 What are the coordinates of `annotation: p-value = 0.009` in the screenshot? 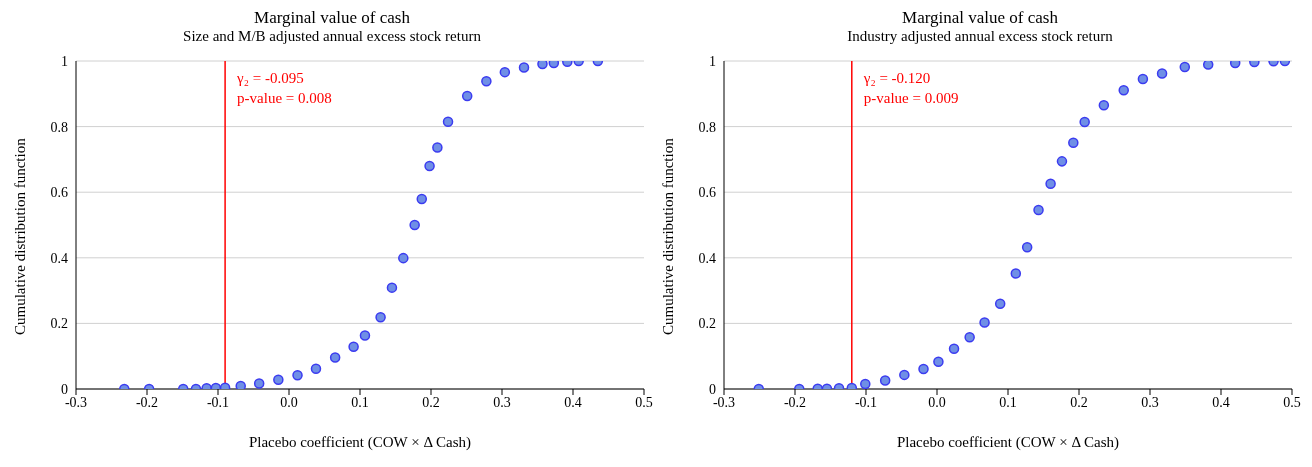 It's located at (911, 98).